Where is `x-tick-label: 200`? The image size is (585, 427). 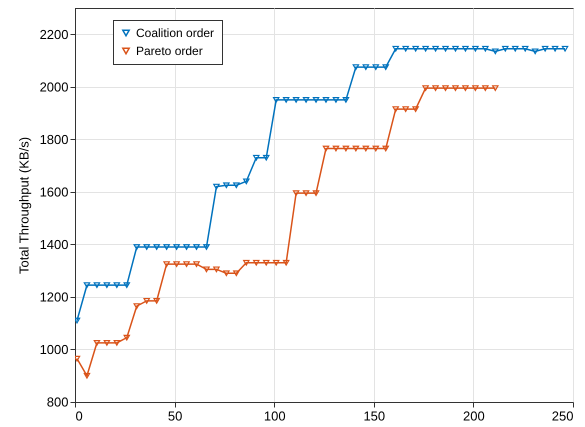 x-tick-label: 200 is located at coordinates (474, 416).